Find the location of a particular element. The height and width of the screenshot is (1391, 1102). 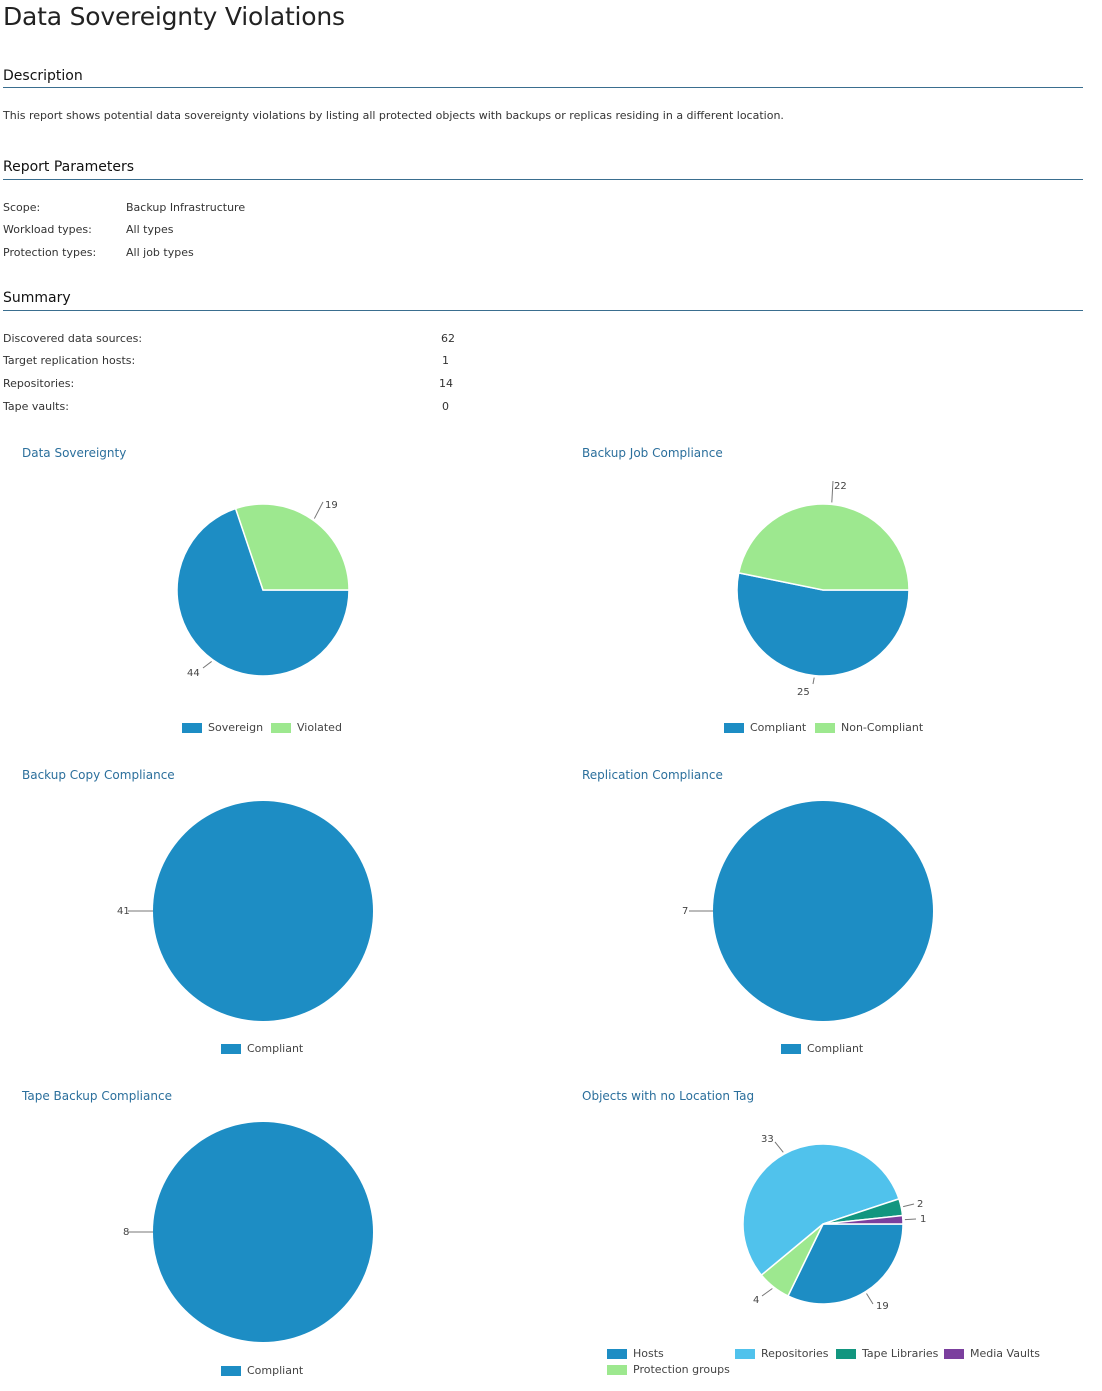

legend-item-non-compliant: Non-Compliant is located at coordinates (869, 727).